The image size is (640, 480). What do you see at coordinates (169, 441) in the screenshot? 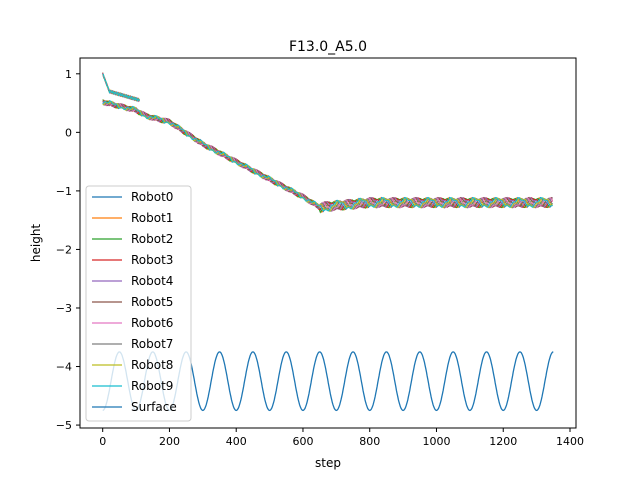
I see `x-tick-label: 200` at bounding box center [169, 441].